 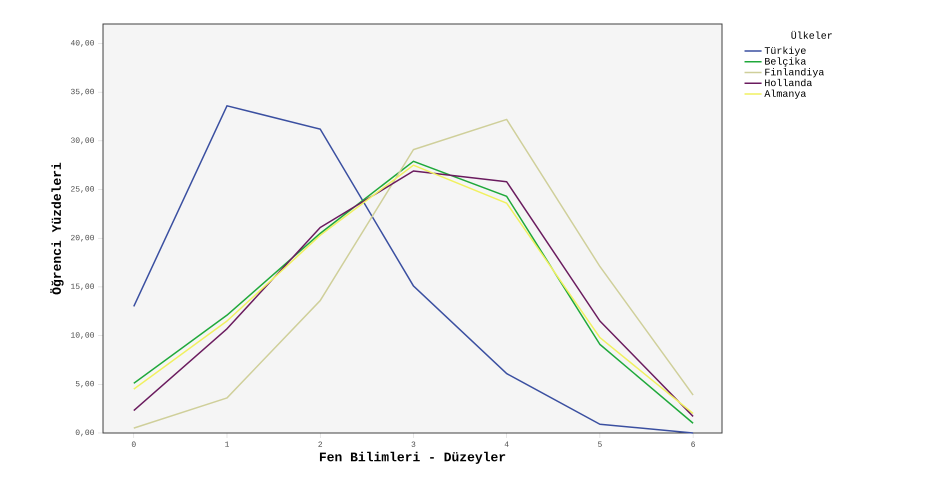 I want to click on x-axis-title: Fen Bilimleri - Düzeyler, so click(x=413, y=458).